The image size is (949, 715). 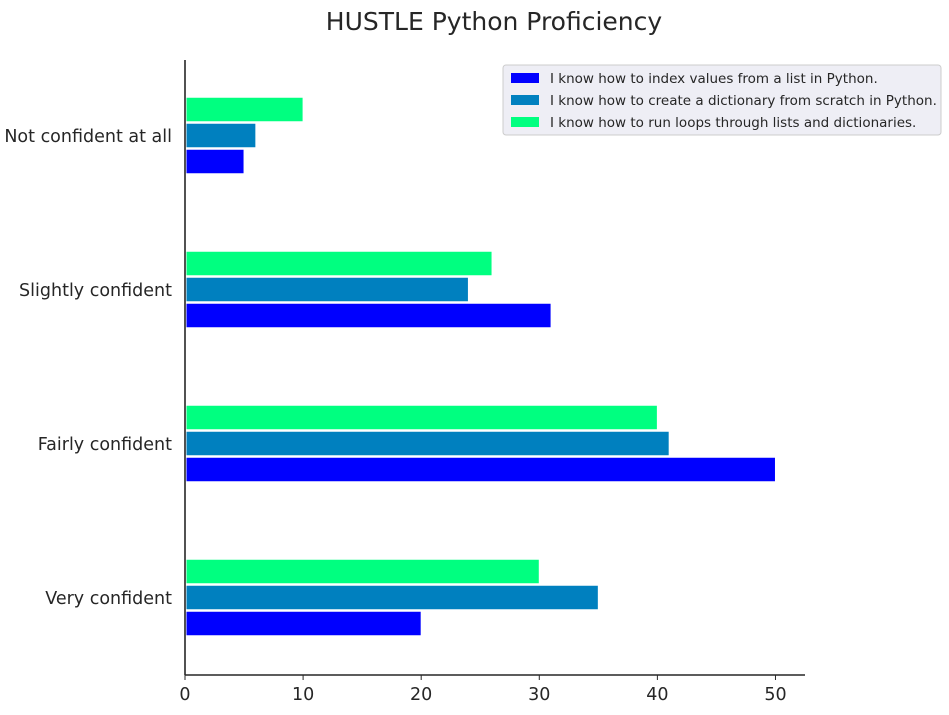 What do you see at coordinates (108, 599) in the screenshot?
I see `category-label: Very confident` at bounding box center [108, 599].